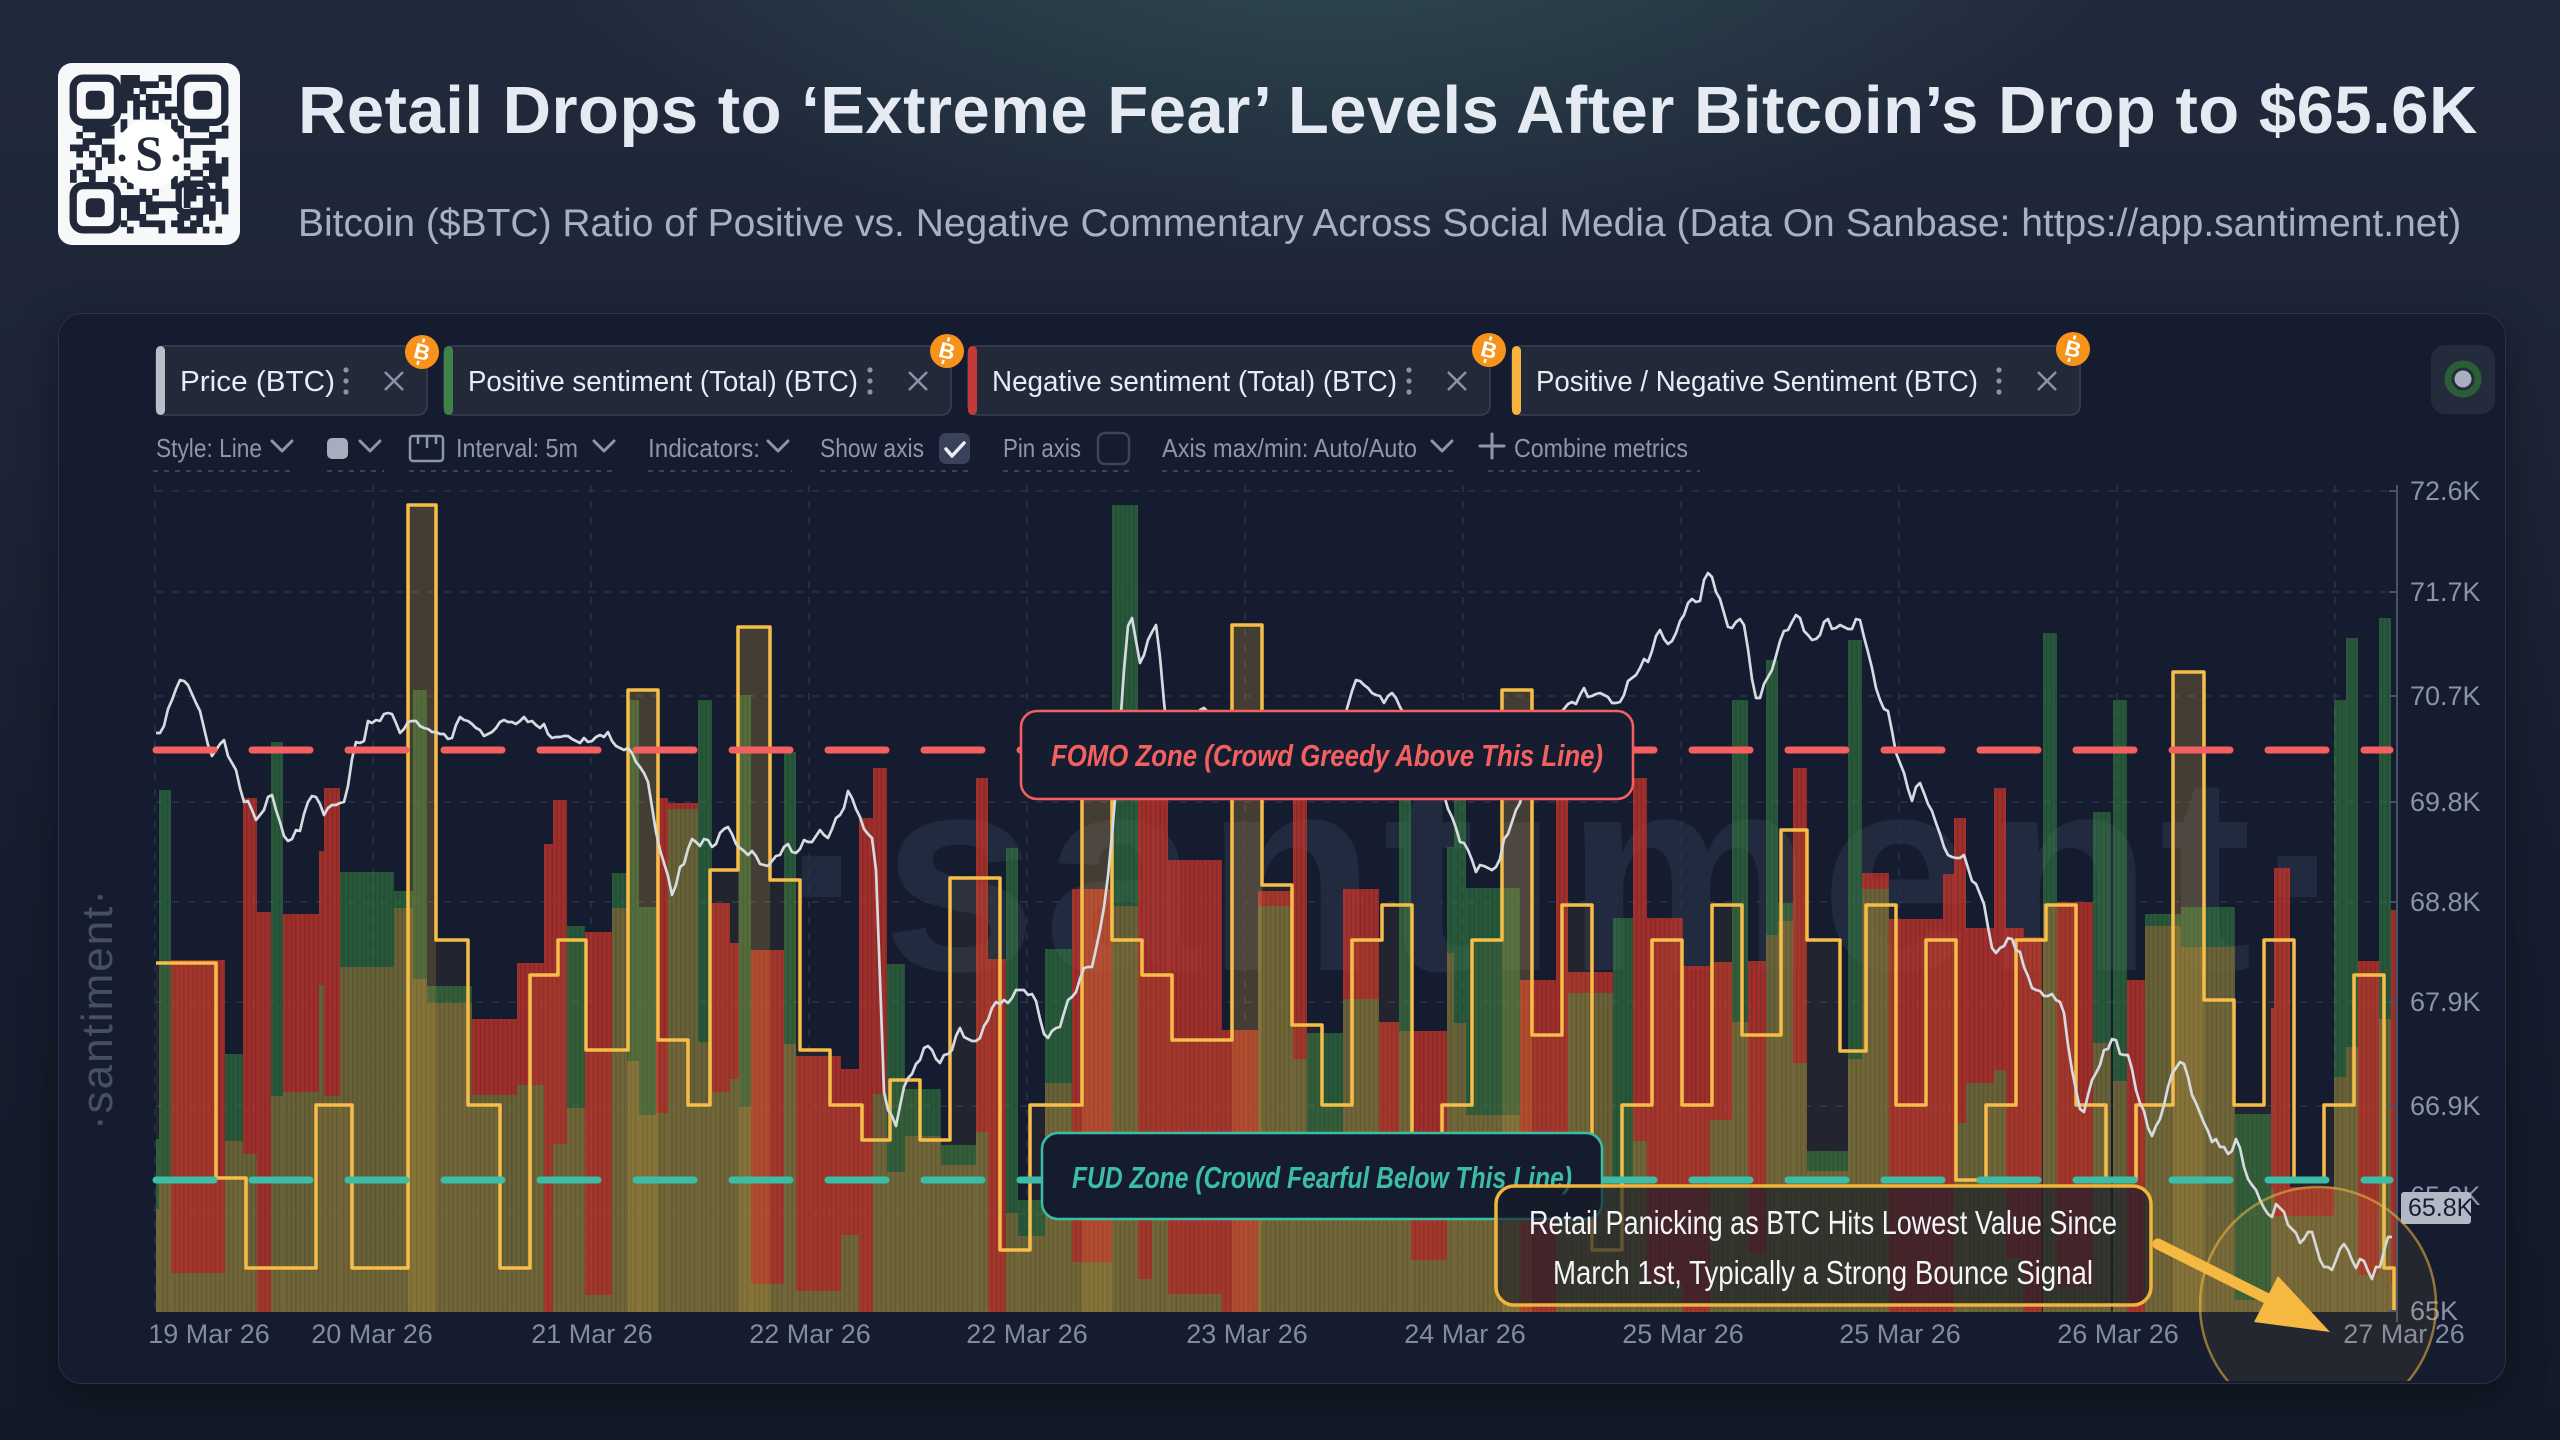 The width and height of the screenshot is (2560, 1440). Describe the element at coordinates (97, 1009) in the screenshot. I see `svg-text: ·santiment·` at that location.